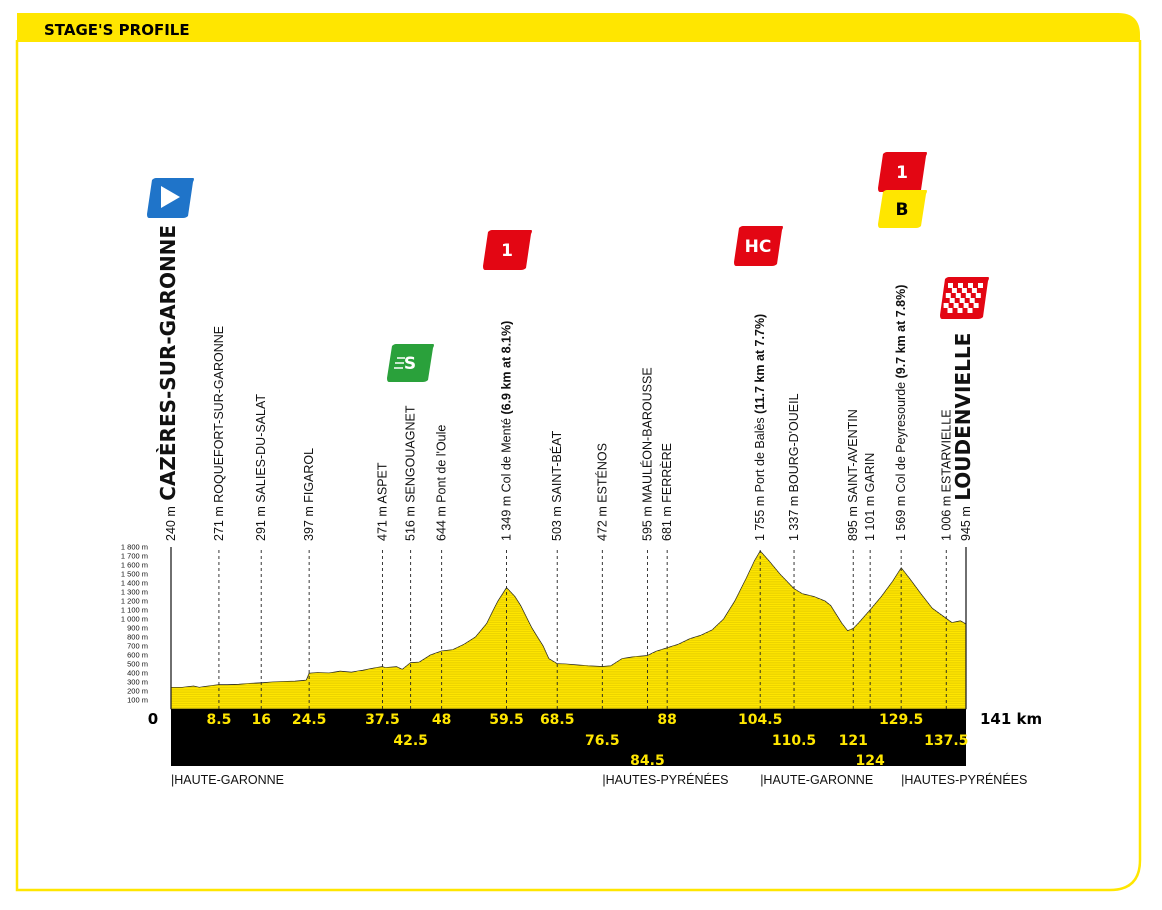  What do you see at coordinates (411, 473) in the screenshot?
I see `place-label: 516 m SENGOUAGNET` at bounding box center [411, 473].